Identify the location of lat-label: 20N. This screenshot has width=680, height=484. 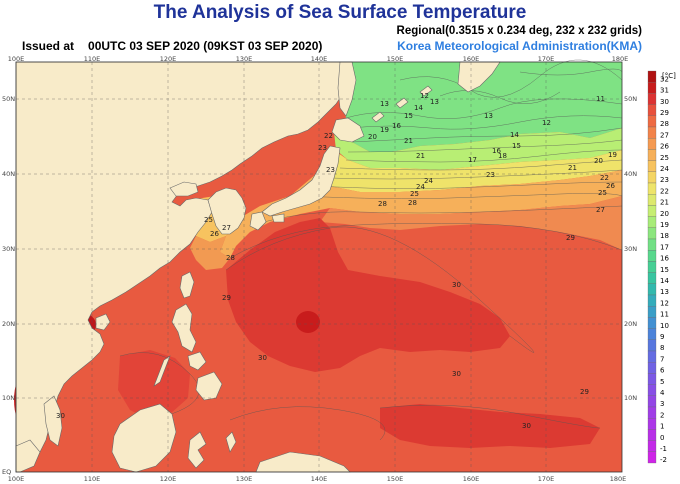
(8, 324).